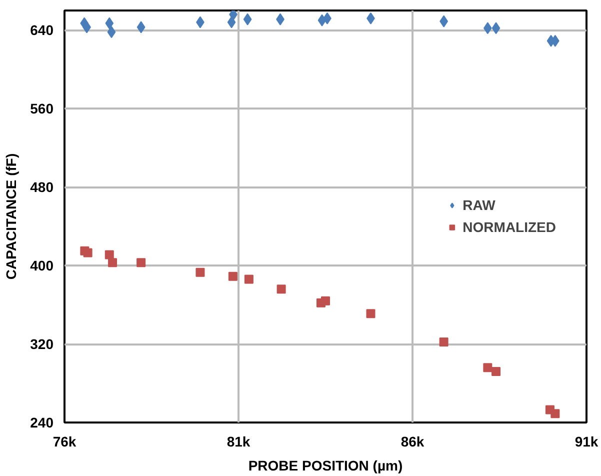 The width and height of the screenshot is (601, 476). Describe the element at coordinates (42, 266) in the screenshot. I see `y-tick-label: 400` at that location.